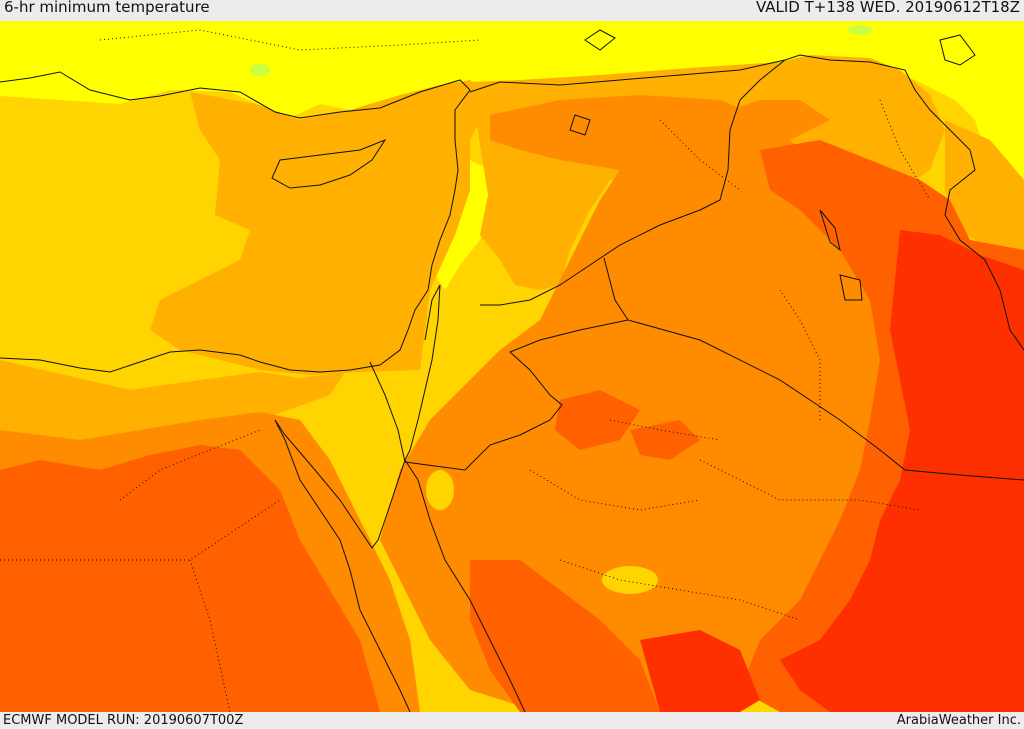 The height and width of the screenshot is (729, 1024). What do you see at coordinates (887, 8) in the screenshot?
I see `valid-time-label: VALID T+138 WED. 20190612T18Z` at bounding box center [887, 8].